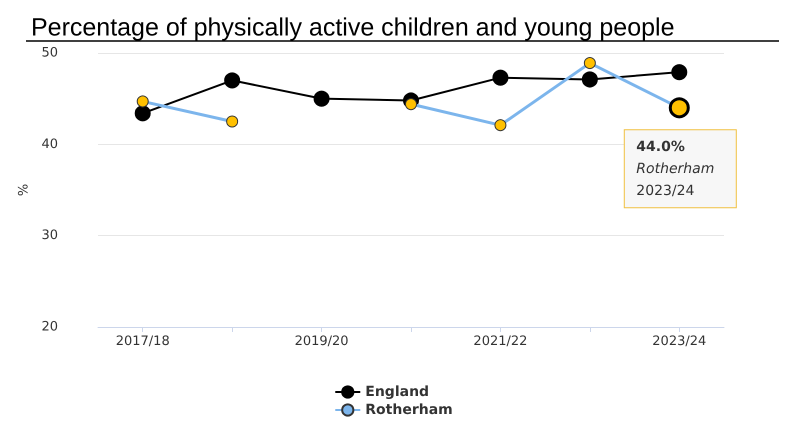 The image size is (787, 430). I want to click on y-axis-title: %, so click(24, 190).